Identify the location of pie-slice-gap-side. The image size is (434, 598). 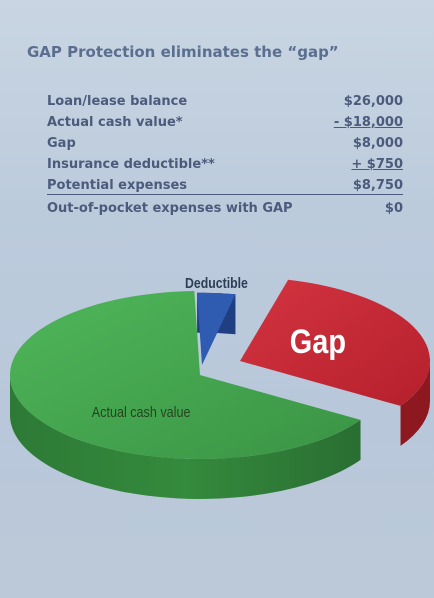
(415, 403).